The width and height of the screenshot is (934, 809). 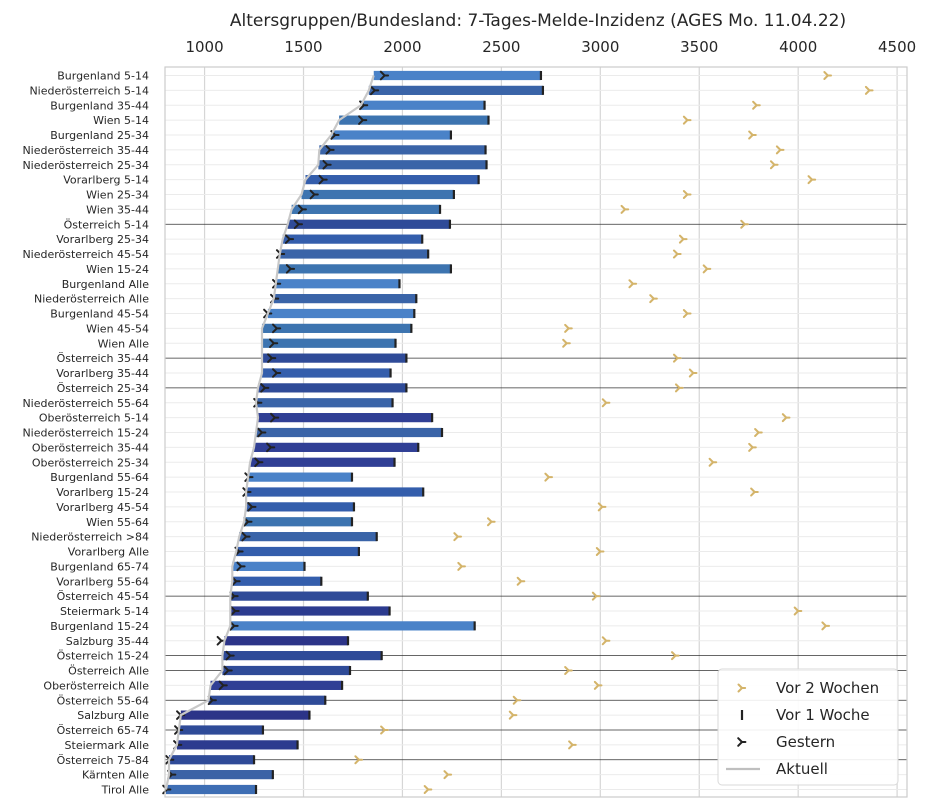 I want to click on y-tick-label: Niederösterreich 55-64, so click(x=85, y=403).